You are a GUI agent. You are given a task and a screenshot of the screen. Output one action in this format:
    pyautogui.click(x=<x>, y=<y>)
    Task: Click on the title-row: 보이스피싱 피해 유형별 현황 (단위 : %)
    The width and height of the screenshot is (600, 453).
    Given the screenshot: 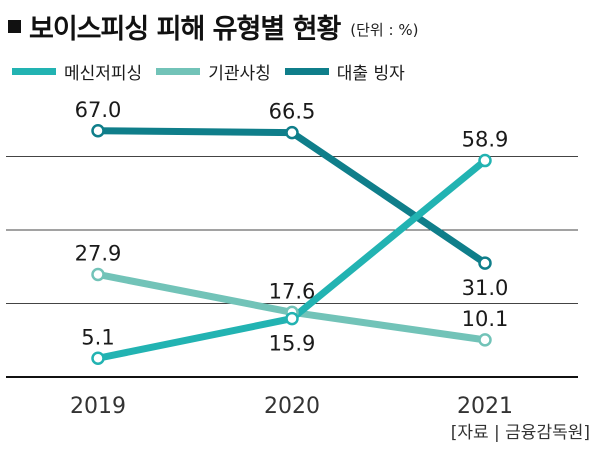 What is the action you would take?
    pyautogui.click(x=213, y=26)
    